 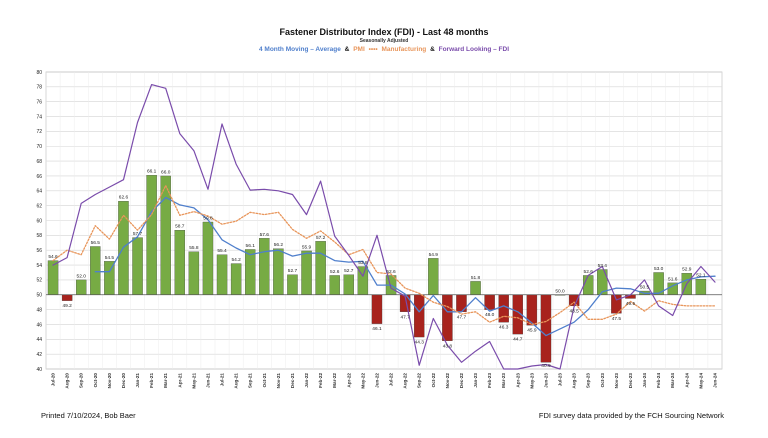 I want to click on bar-value-label: 44.7, so click(x=518, y=340).